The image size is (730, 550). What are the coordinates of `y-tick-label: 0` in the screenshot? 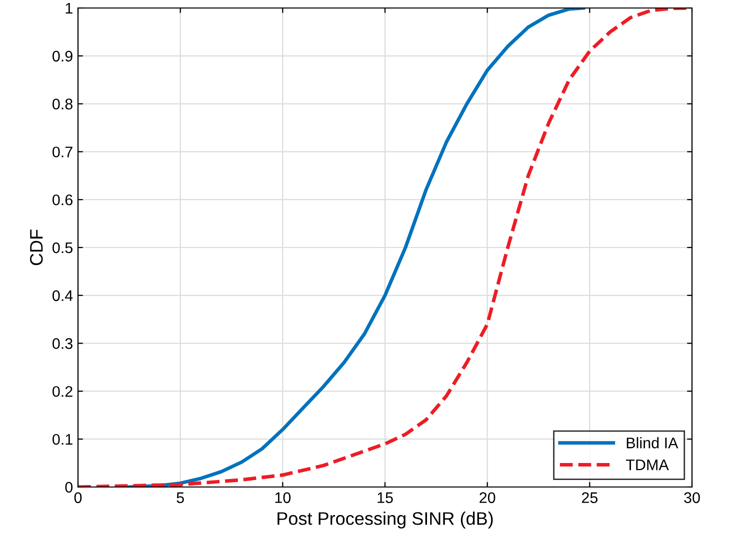 It's located at (69, 487).